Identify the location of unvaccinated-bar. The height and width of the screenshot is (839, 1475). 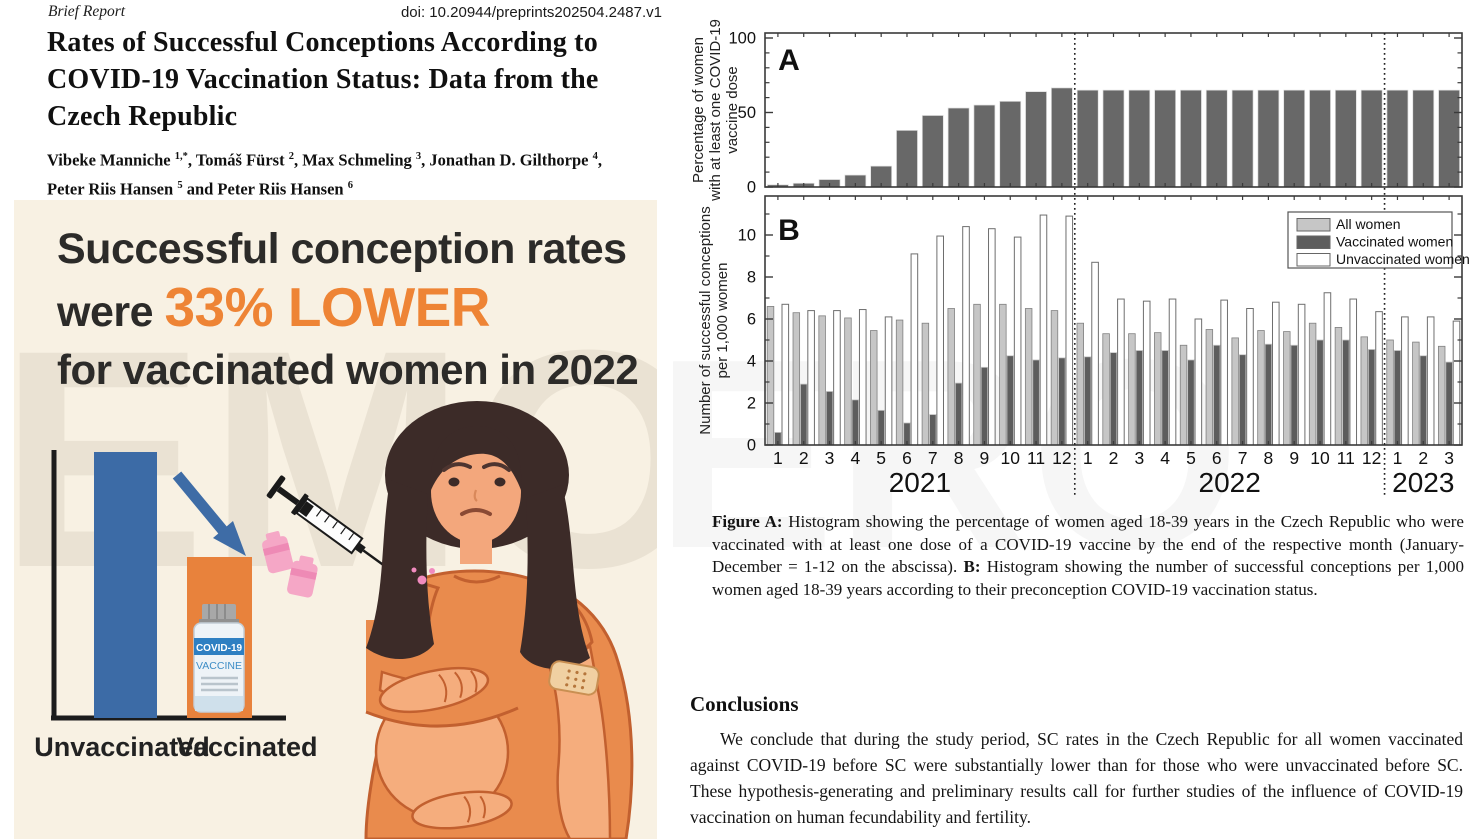
(125, 585).